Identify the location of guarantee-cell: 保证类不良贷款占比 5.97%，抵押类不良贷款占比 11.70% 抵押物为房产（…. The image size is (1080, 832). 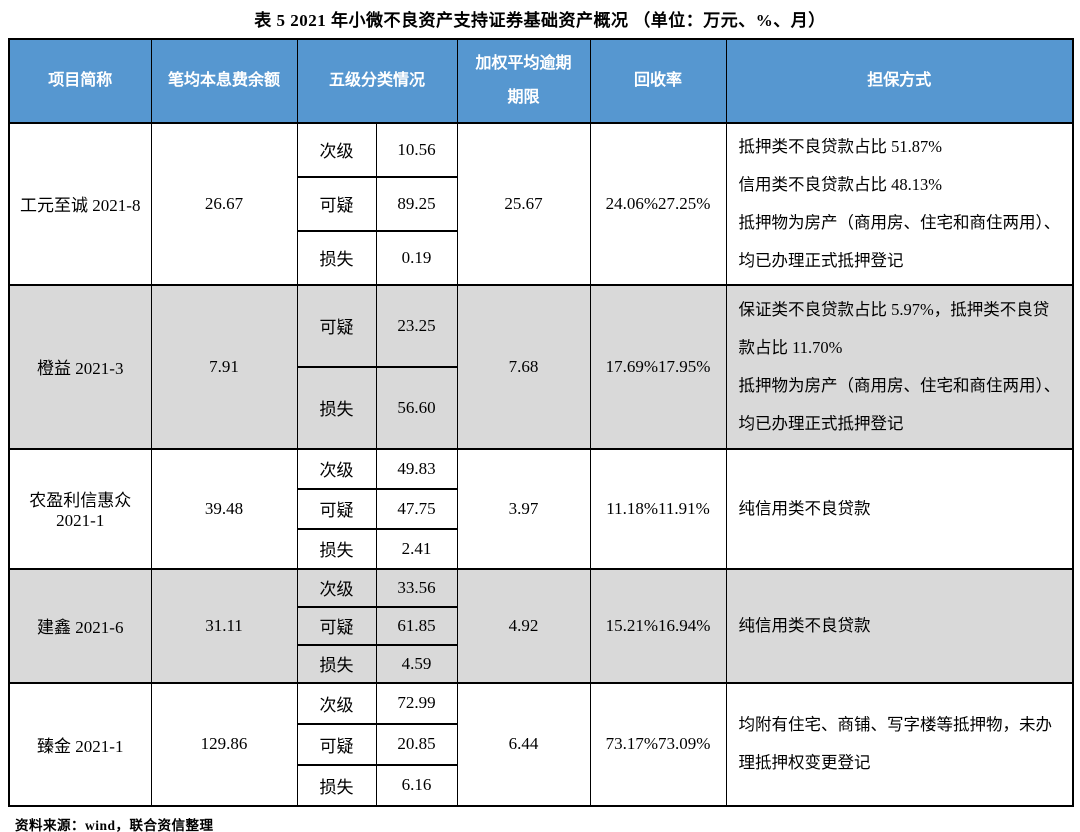
(899, 367).